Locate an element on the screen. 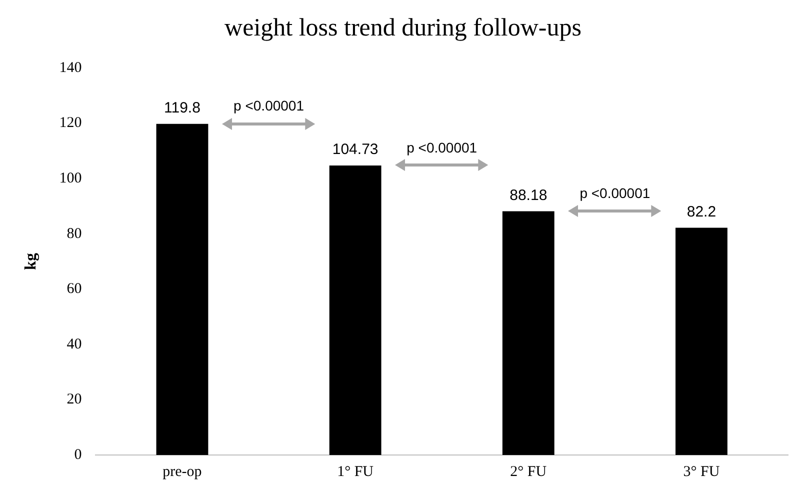  data-label: 119.8 is located at coordinates (182, 107).